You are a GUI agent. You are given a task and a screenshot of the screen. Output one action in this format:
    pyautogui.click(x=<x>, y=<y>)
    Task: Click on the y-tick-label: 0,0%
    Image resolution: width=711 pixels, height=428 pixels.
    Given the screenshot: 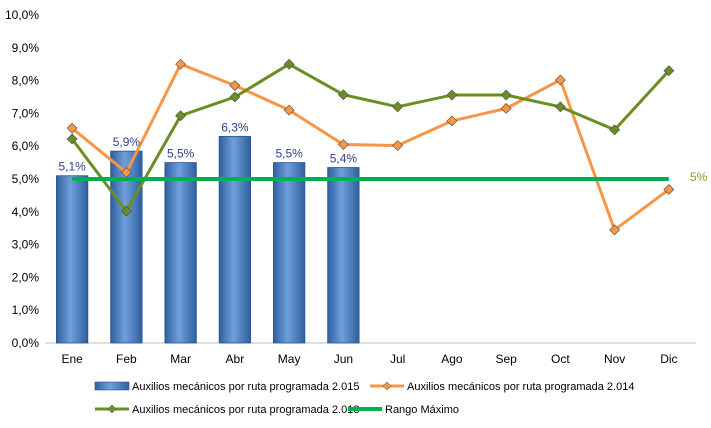 What is the action you would take?
    pyautogui.click(x=26, y=343)
    